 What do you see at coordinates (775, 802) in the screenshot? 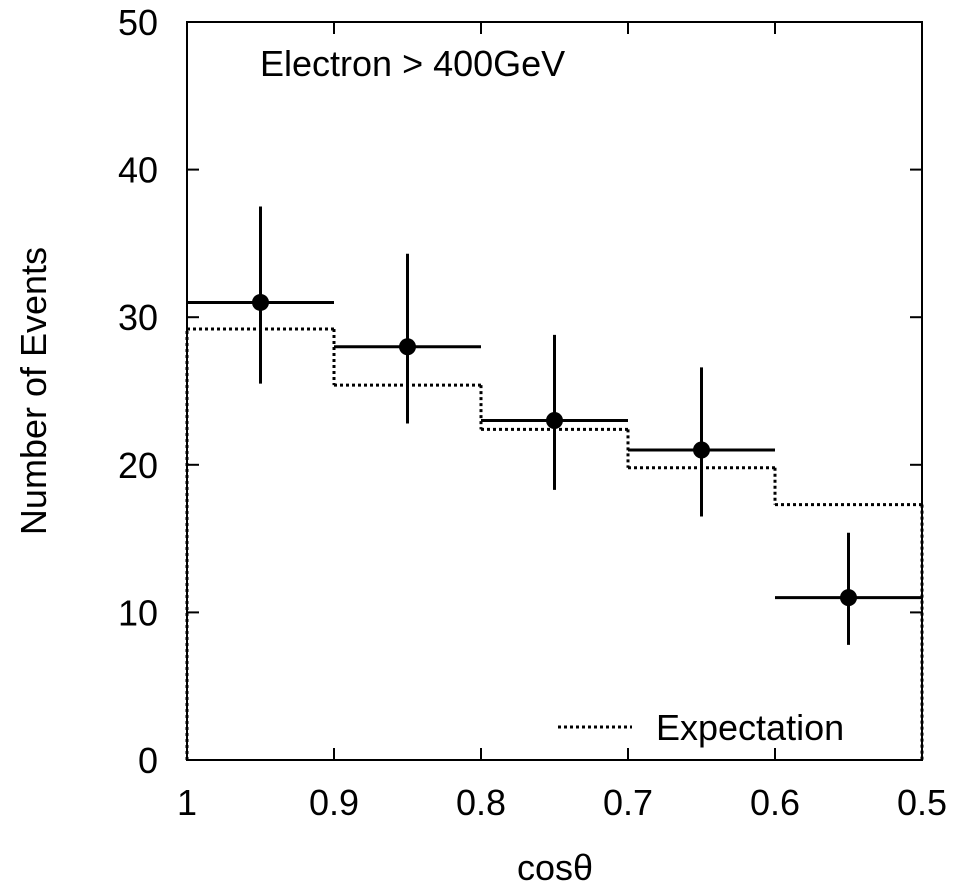
I see `x-tick-label: 0.6` at bounding box center [775, 802].